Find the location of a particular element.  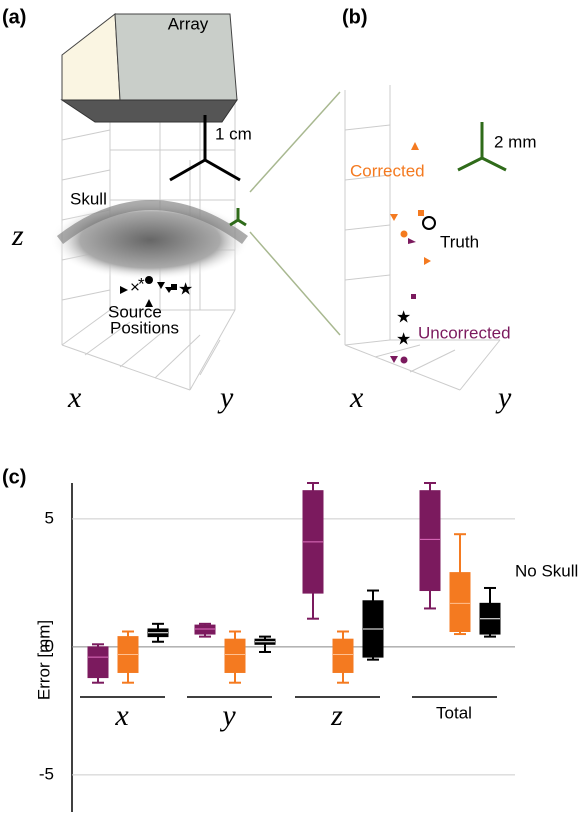

axis-label: z is located at coordinates (17, 235).